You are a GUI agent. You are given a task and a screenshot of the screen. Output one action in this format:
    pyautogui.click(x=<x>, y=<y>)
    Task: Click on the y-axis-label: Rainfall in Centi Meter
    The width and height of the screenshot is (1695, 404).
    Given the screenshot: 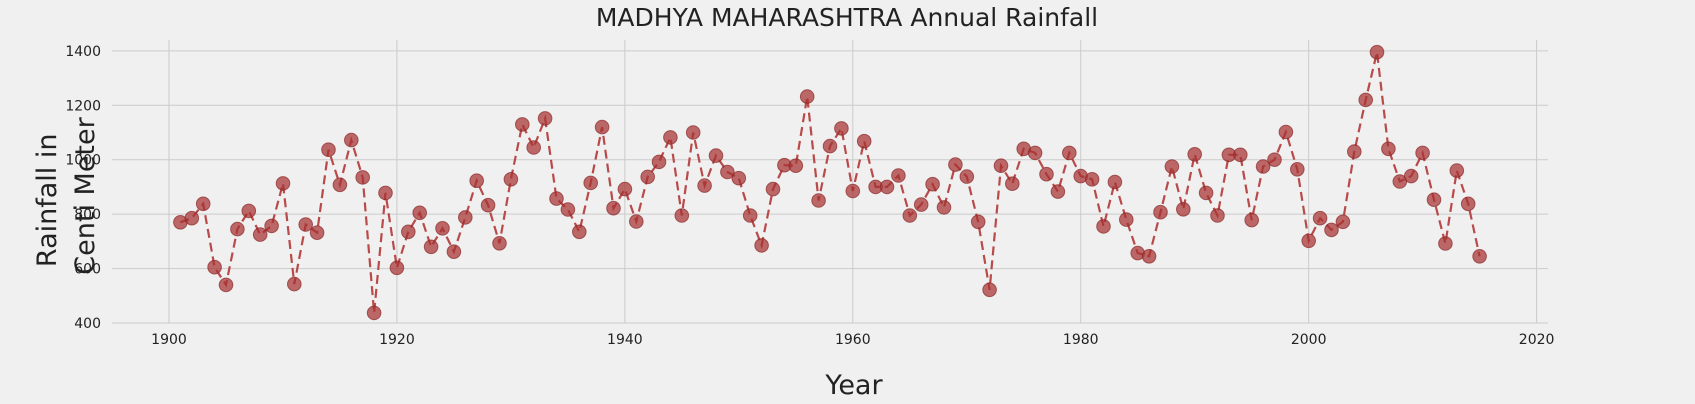 What is the action you would take?
    pyautogui.click(x=66, y=195)
    